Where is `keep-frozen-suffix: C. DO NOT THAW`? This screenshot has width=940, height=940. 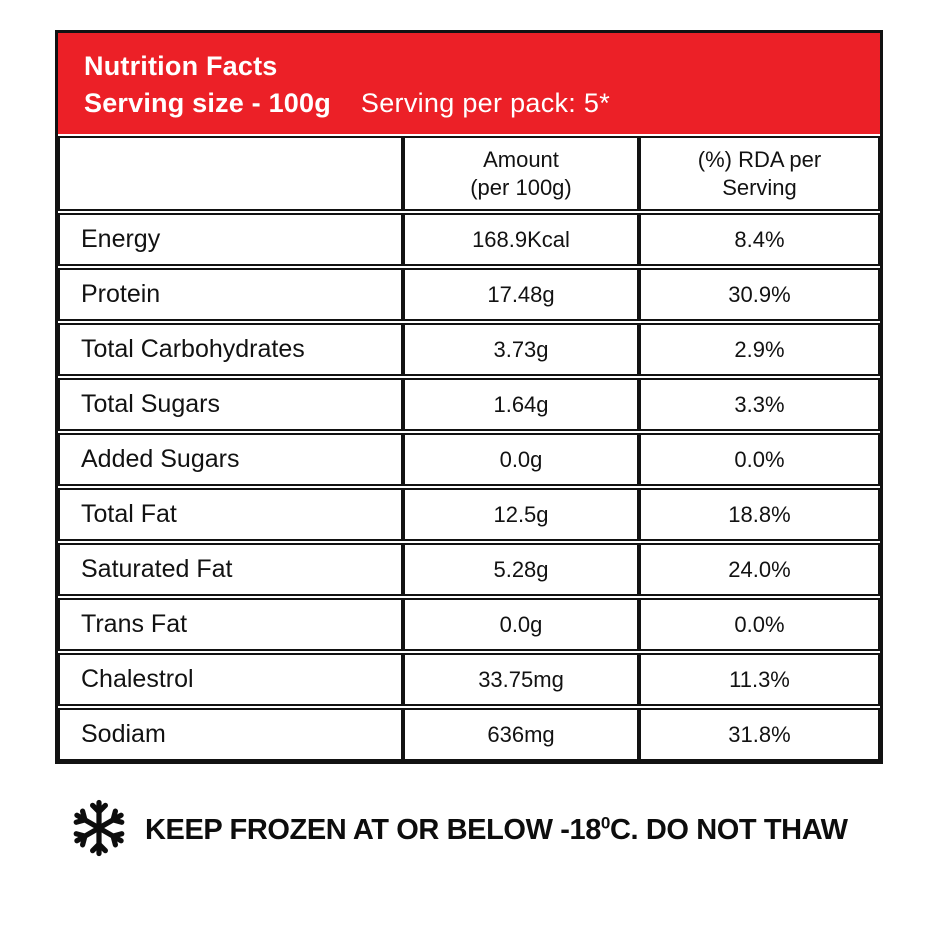 keep-frozen-suffix: C. DO NOT THAW is located at coordinates (728, 830).